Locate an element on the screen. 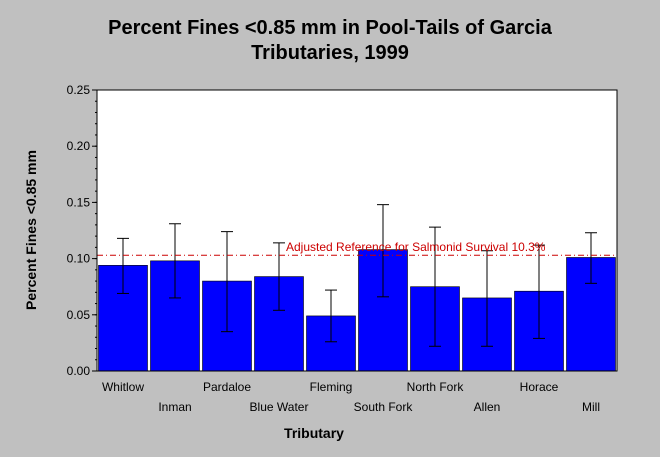  y-tick-label: 0.10 is located at coordinates (79, 259).